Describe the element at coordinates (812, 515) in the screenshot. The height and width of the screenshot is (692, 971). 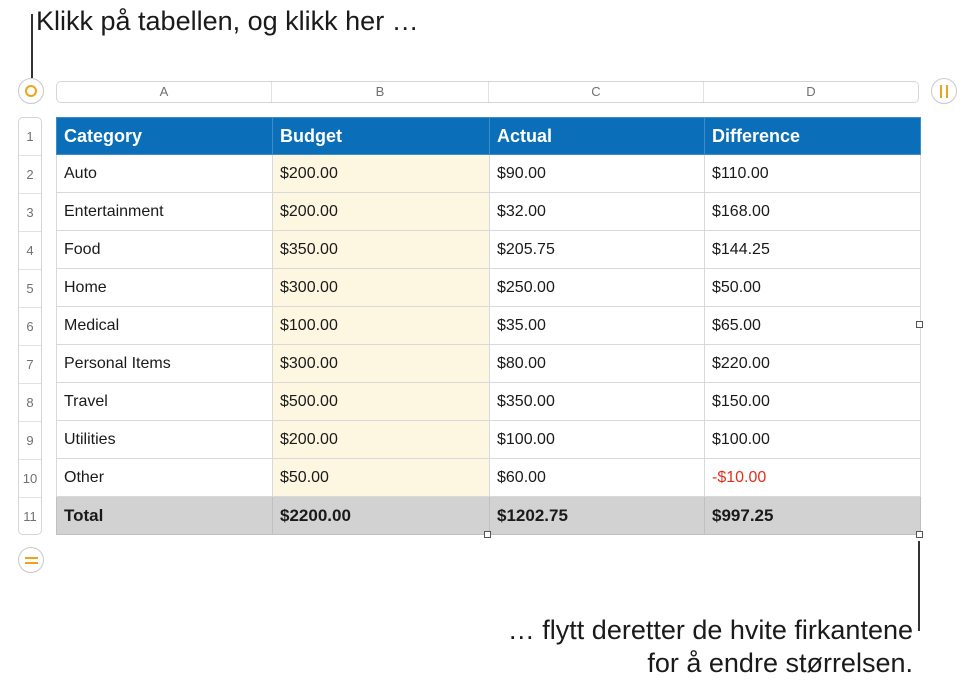
I see `total-cell-difference: $997.25` at that location.